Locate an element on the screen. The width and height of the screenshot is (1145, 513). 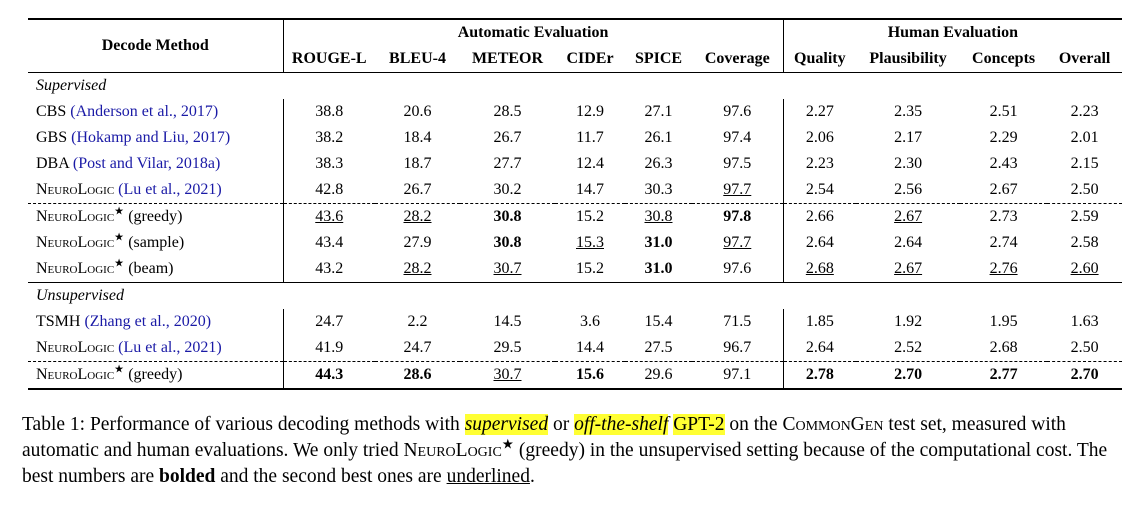
section-label: Supervised is located at coordinates (575, 85).